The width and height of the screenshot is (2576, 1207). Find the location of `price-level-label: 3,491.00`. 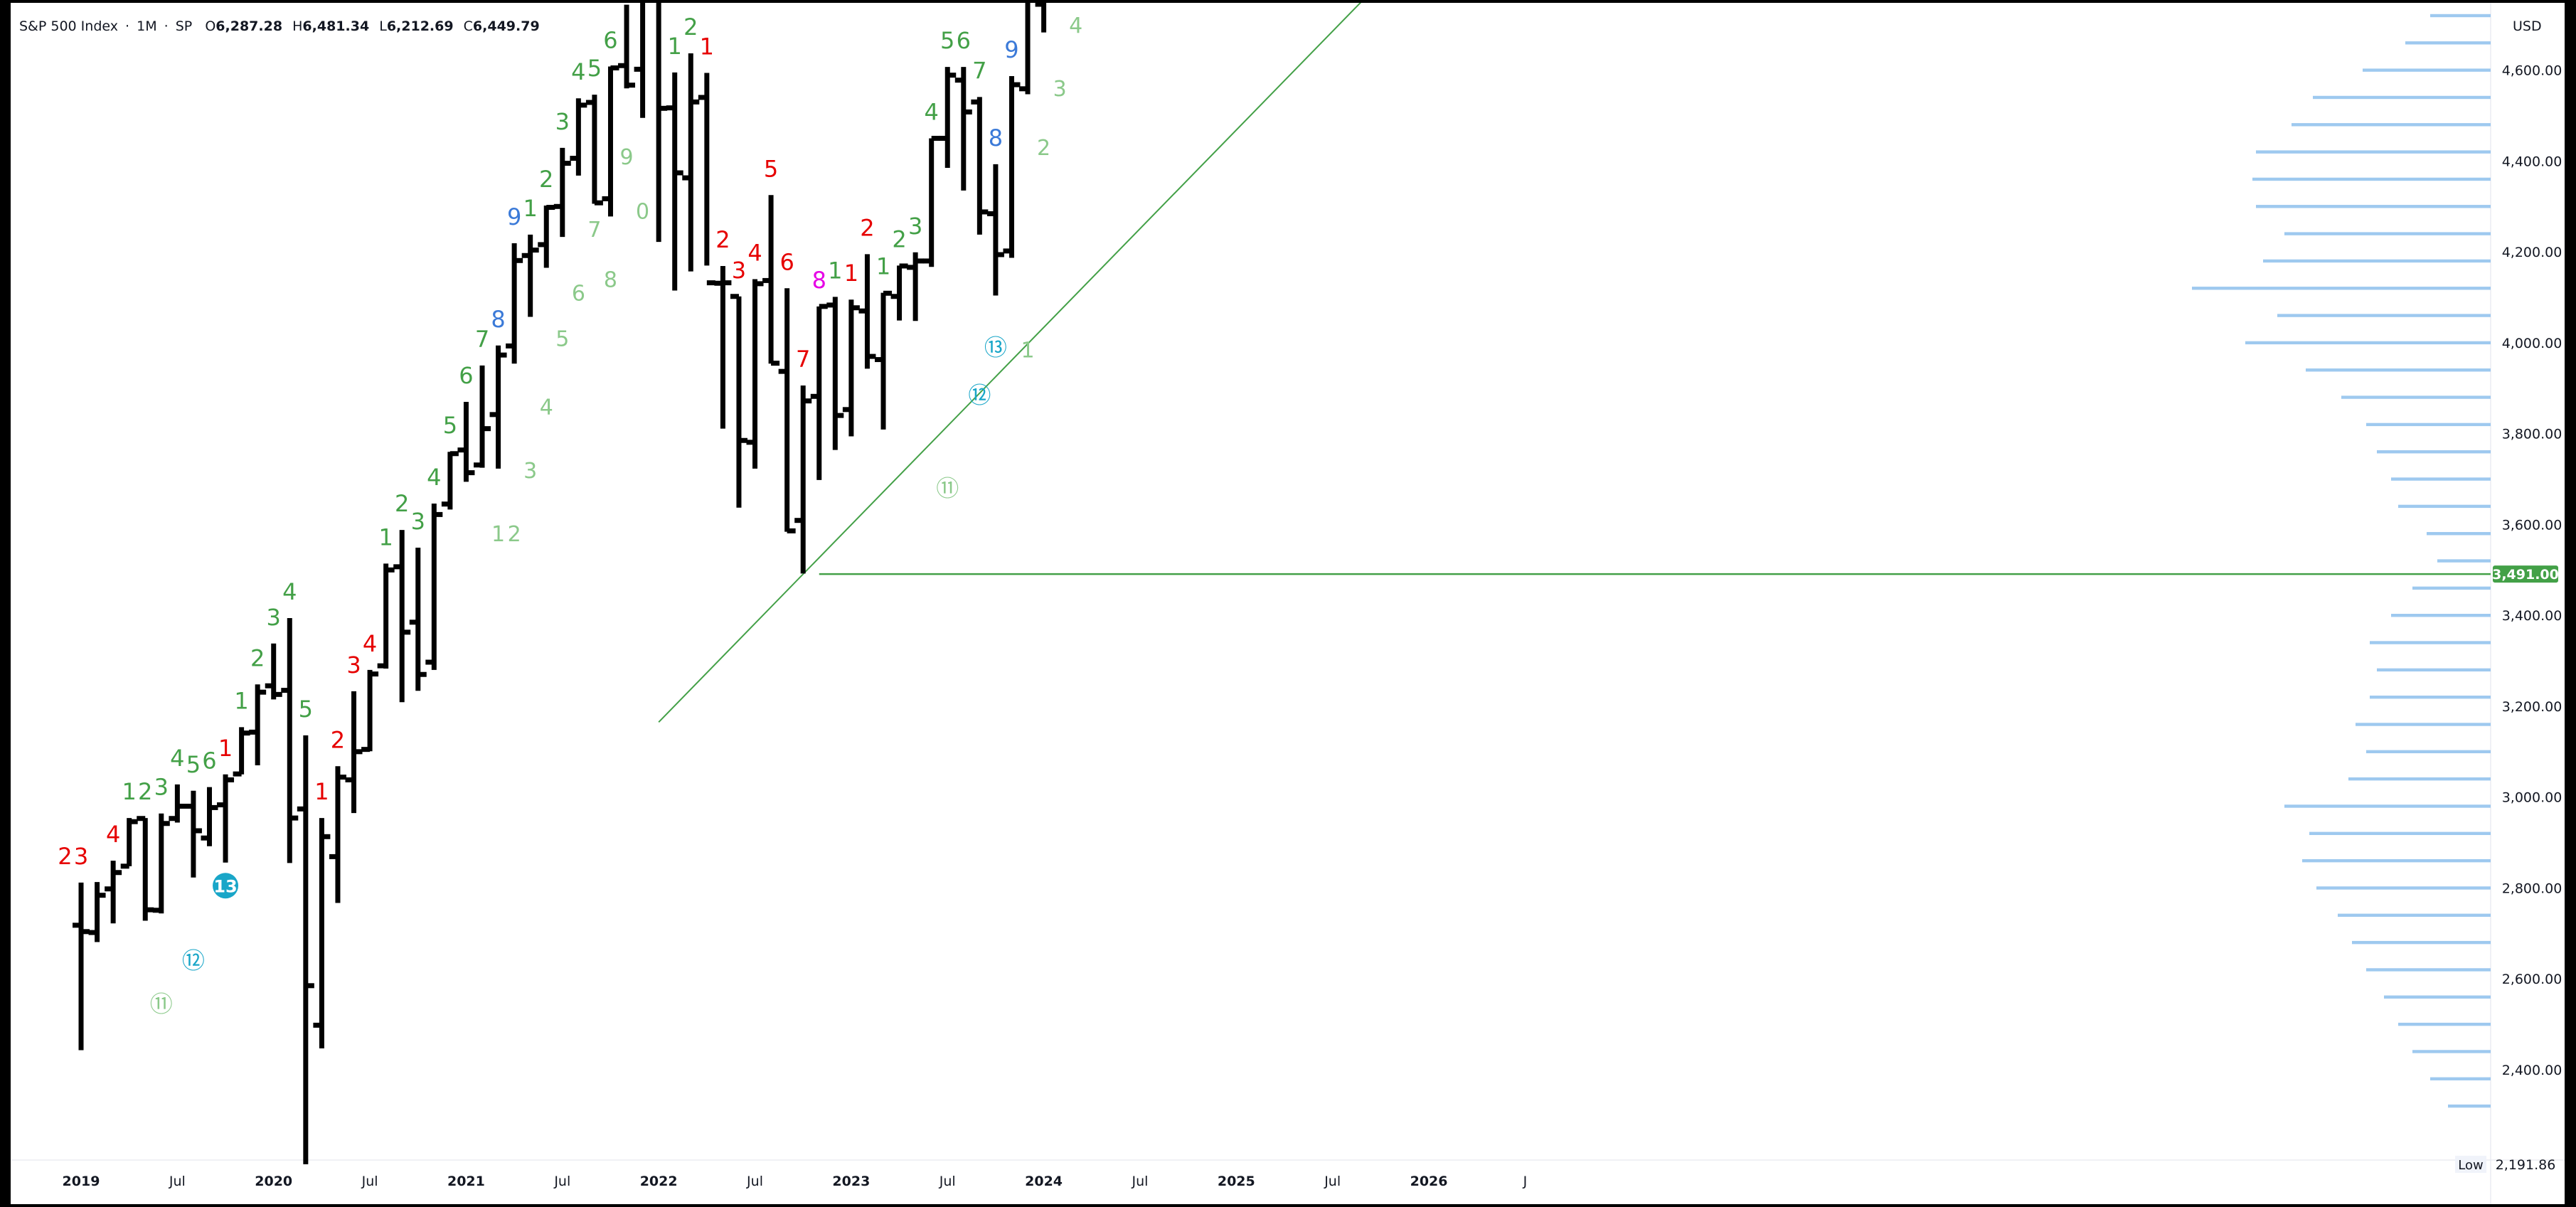

price-level-label: 3,491.00 is located at coordinates (2525, 575).